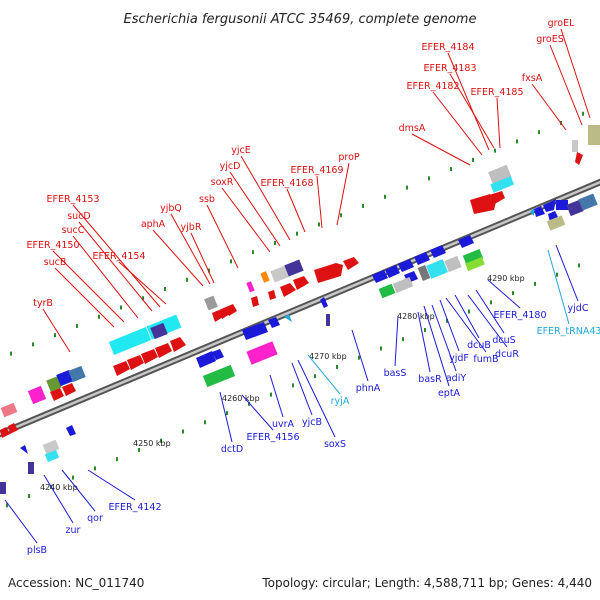  I want to click on gene-label-qor: qor, so click(95, 518).